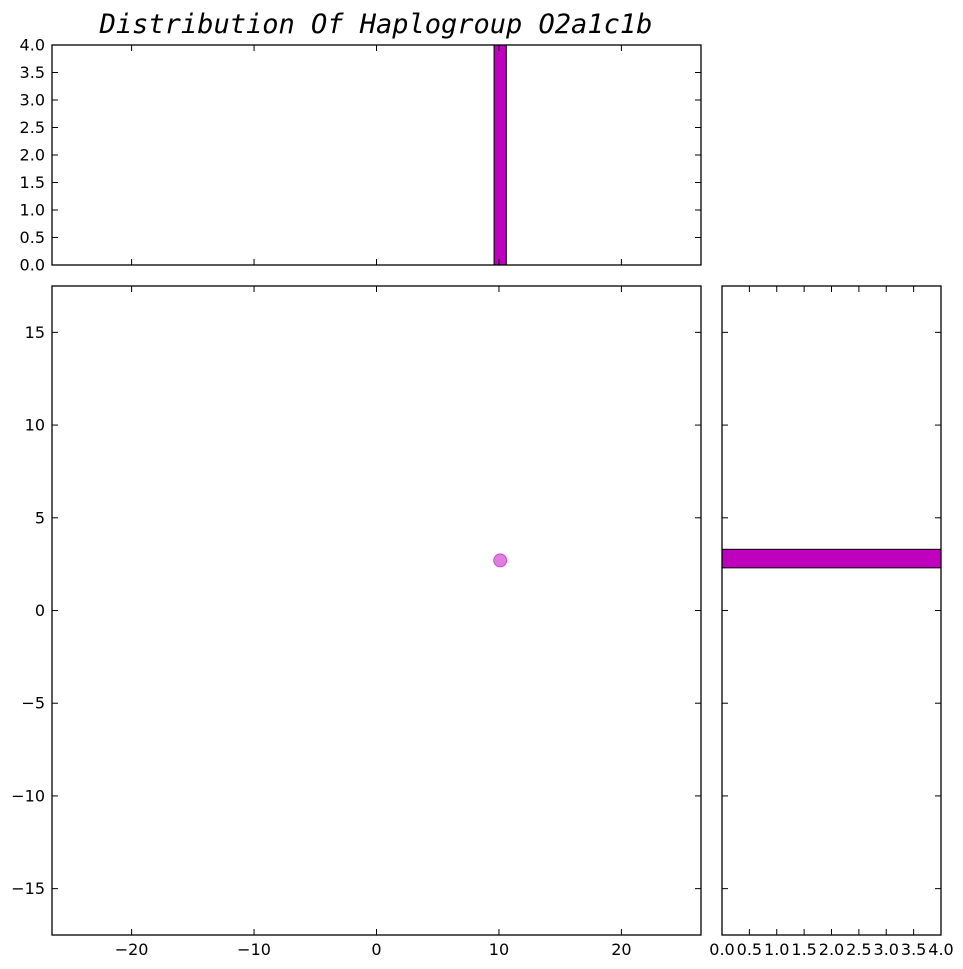  Describe the element at coordinates (831, 558) in the screenshot. I see `right-histogram-bar` at that location.